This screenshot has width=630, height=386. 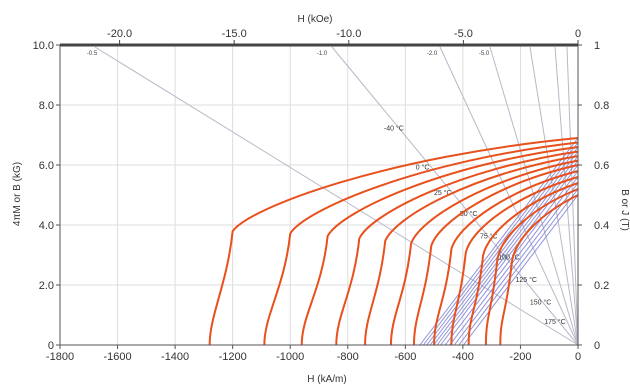 What do you see at coordinates (443, 193) in the screenshot?
I see `curve-label: 25 °C` at bounding box center [443, 193].